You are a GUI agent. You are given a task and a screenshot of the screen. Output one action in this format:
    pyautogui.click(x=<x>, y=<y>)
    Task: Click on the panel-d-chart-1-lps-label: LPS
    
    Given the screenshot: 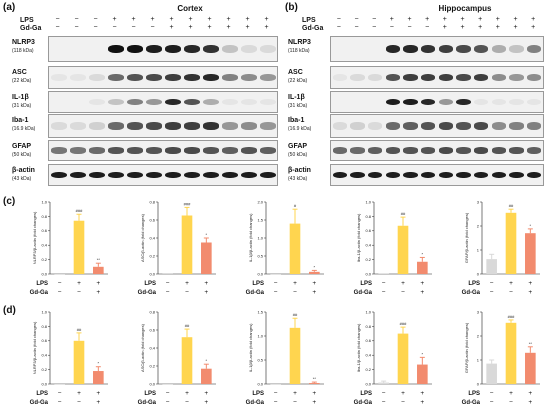 What is the action you would take?
    pyautogui.click(x=42, y=394)
    